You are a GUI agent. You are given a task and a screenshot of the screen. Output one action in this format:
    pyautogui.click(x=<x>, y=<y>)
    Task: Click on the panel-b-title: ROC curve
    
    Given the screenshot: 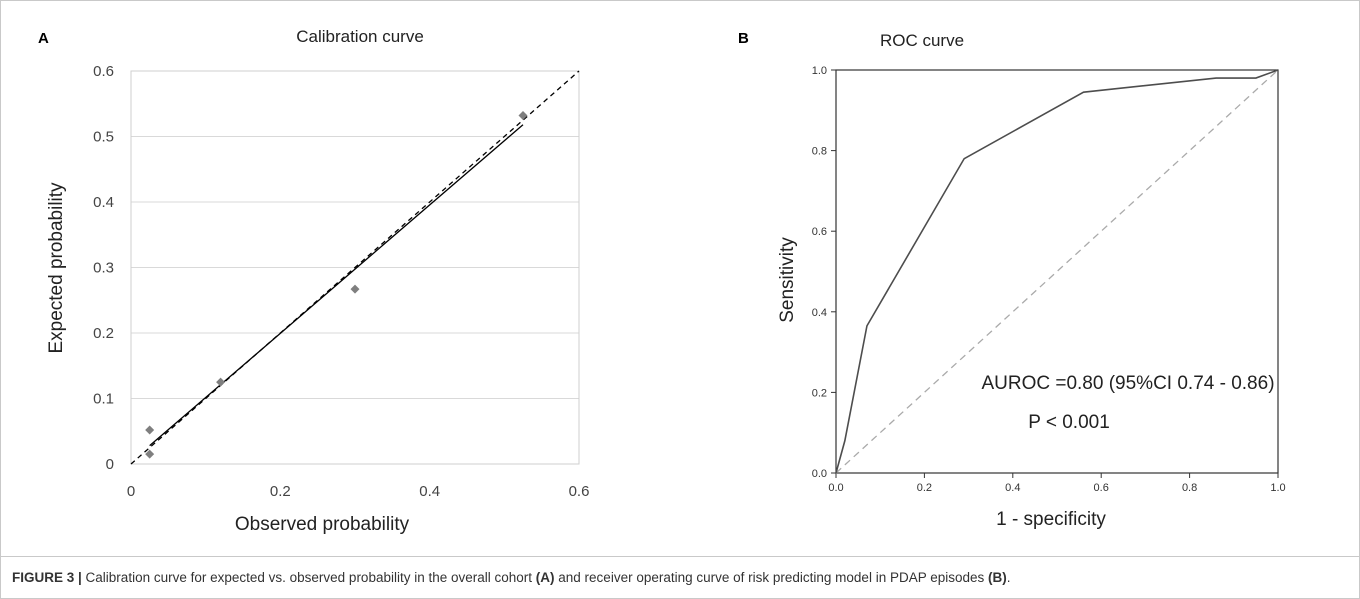 What is the action you would take?
    pyautogui.click(x=922, y=40)
    